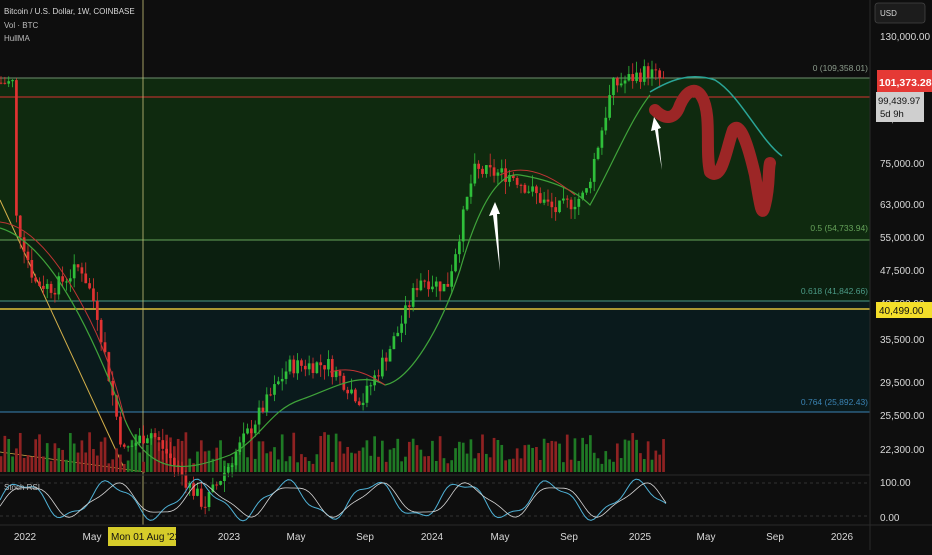  Describe the element at coordinates (904, 81) in the screenshot. I see `last-price-tag` at that location.